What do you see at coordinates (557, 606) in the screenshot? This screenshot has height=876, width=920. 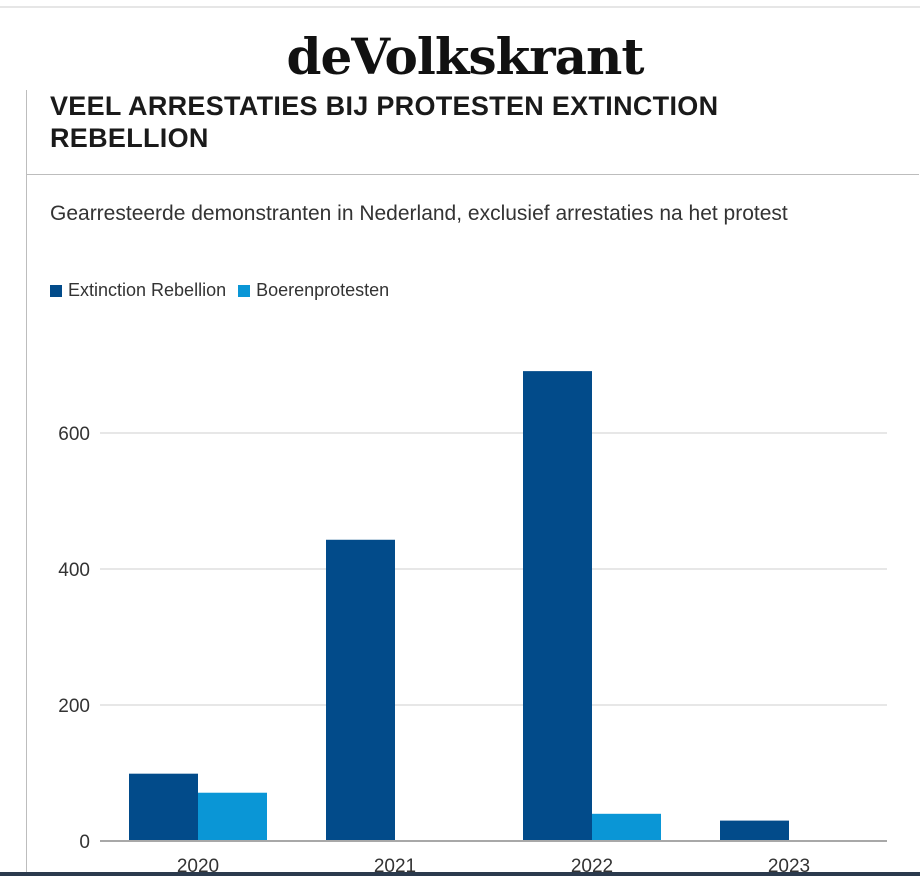 I see `bar-extinction-rebellion-2022` at bounding box center [557, 606].